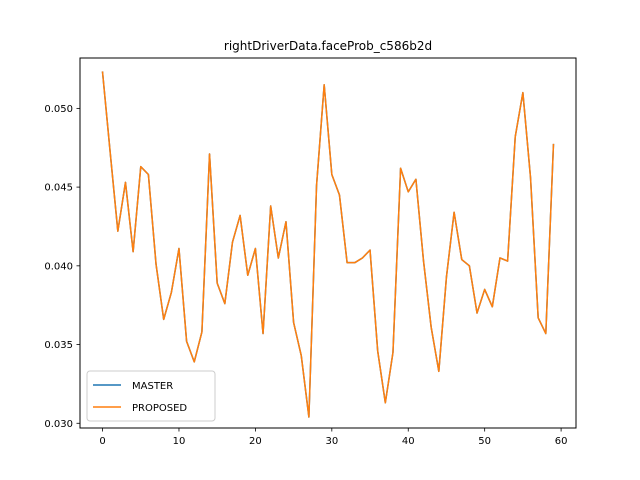 Image resolution: width=640 pixels, height=480 pixels. I want to click on legend-box, so click(151, 396).